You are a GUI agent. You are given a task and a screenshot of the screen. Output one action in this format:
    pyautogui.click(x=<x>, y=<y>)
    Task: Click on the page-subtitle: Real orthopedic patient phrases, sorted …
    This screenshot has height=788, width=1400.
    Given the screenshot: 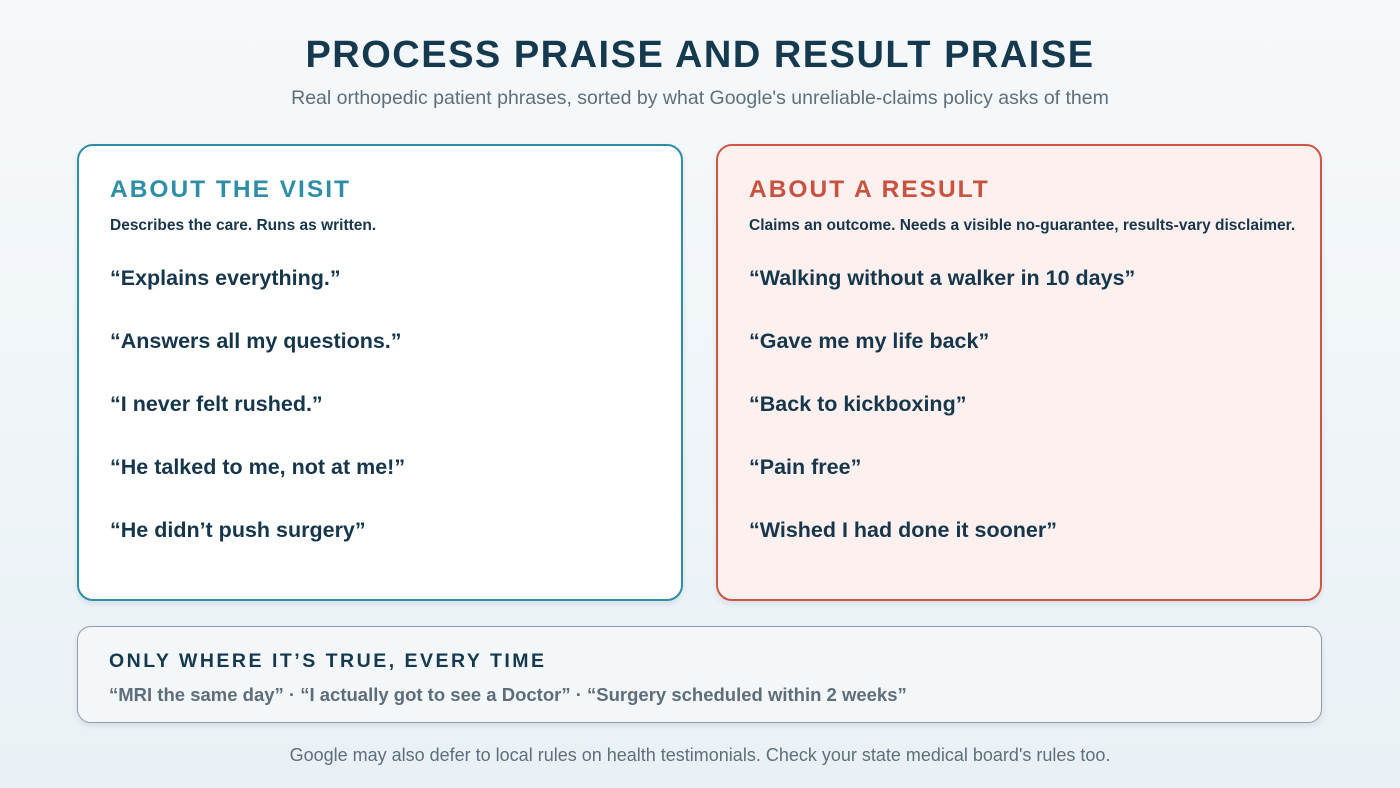 What is the action you would take?
    pyautogui.click(x=700, y=98)
    